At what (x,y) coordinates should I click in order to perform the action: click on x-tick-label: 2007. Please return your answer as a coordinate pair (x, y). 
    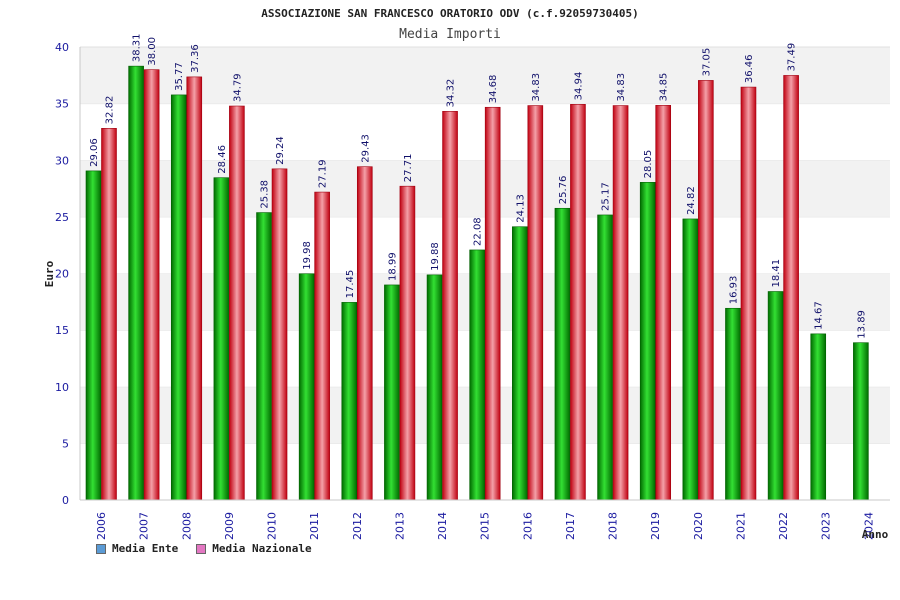
    Looking at the image, I should click on (144, 526).